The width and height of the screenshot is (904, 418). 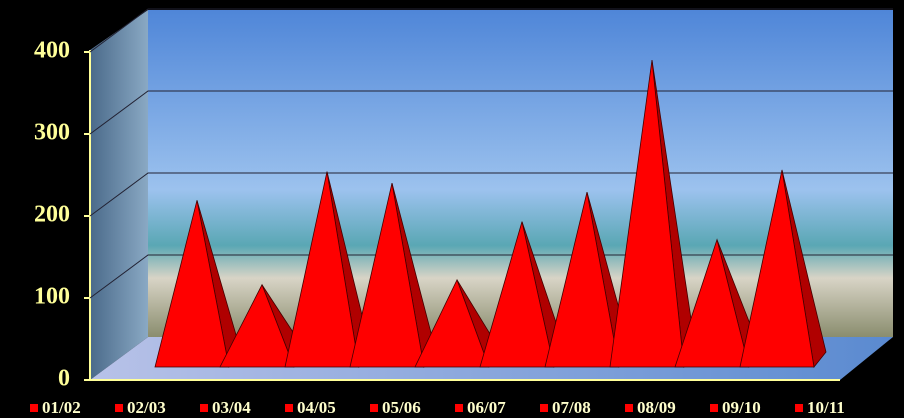 What do you see at coordinates (64, 379) in the screenshot?
I see `y-tick-label: 0` at bounding box center [64, 379].